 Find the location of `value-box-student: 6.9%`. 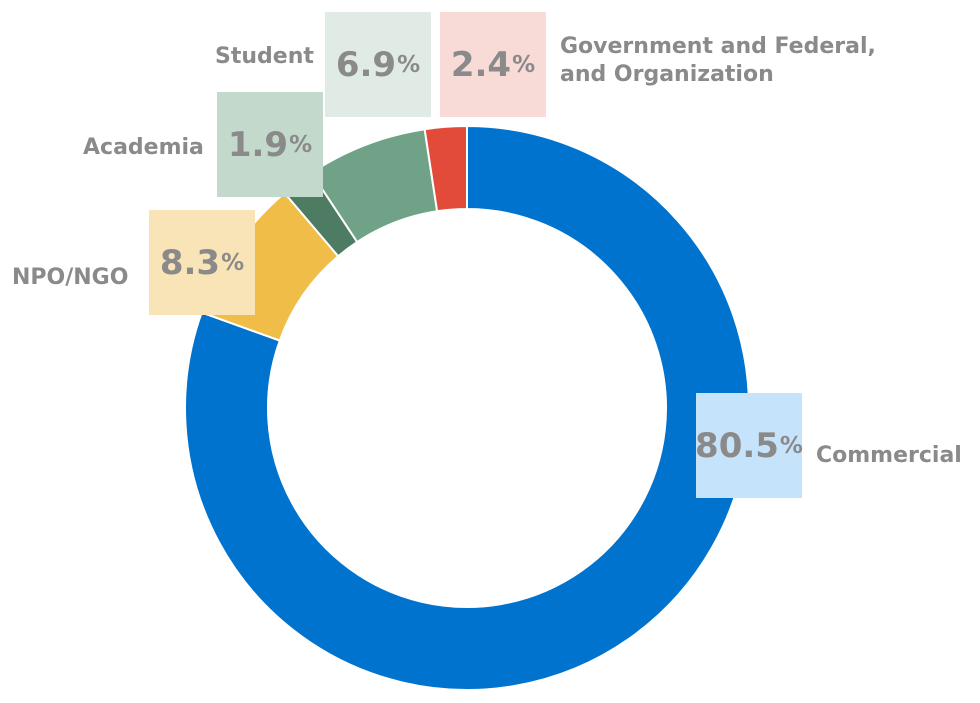

value-box-student: 6.9% is located at coordinates (378, 64).